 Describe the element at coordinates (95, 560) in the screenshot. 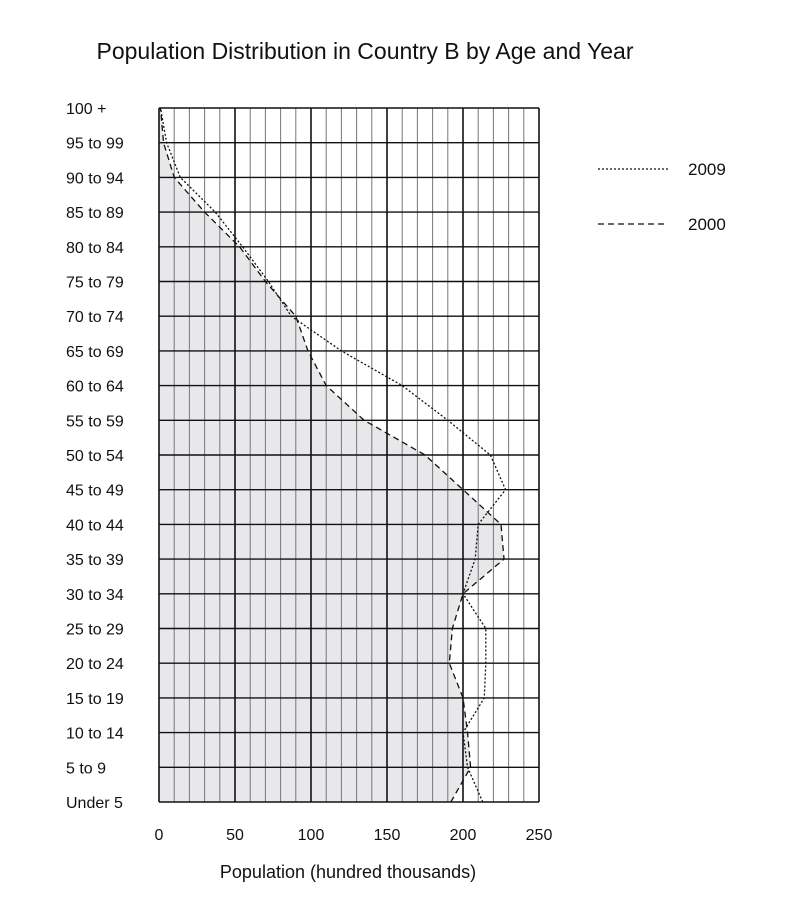

I see `y-tick-label: 35 to 39` at that location.